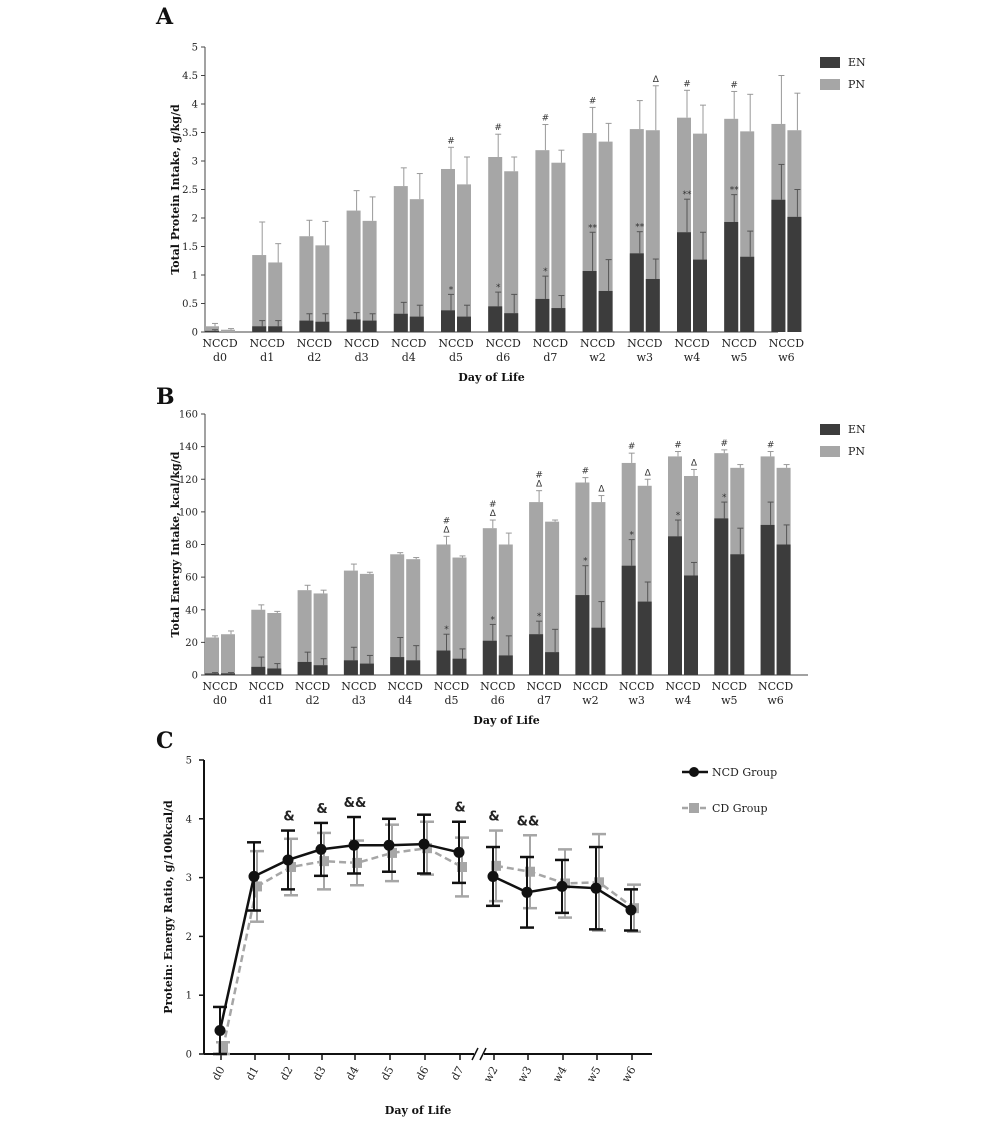  What do you see at coordinates (644, 638) in the screenshot?
I see `bar-en-cd-w3` at bounding box center [644, 638].